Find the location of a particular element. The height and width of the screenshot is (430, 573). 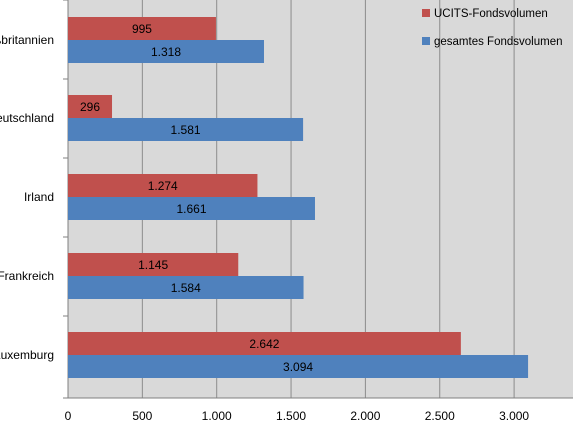

data-label-1-1: 1.581 is located at coordinates (186, 130).